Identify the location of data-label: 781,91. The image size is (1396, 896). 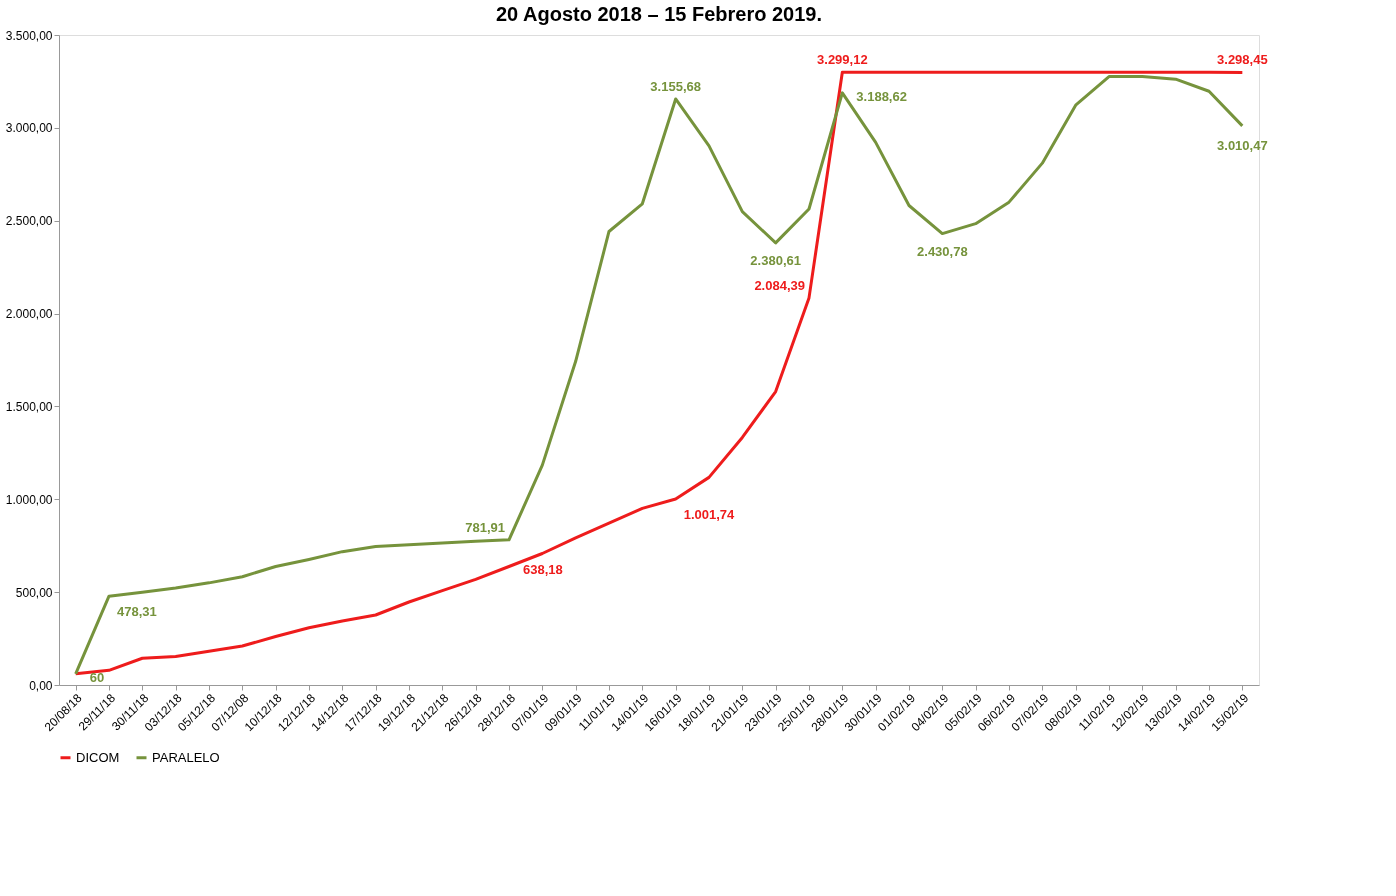
(485, 527).